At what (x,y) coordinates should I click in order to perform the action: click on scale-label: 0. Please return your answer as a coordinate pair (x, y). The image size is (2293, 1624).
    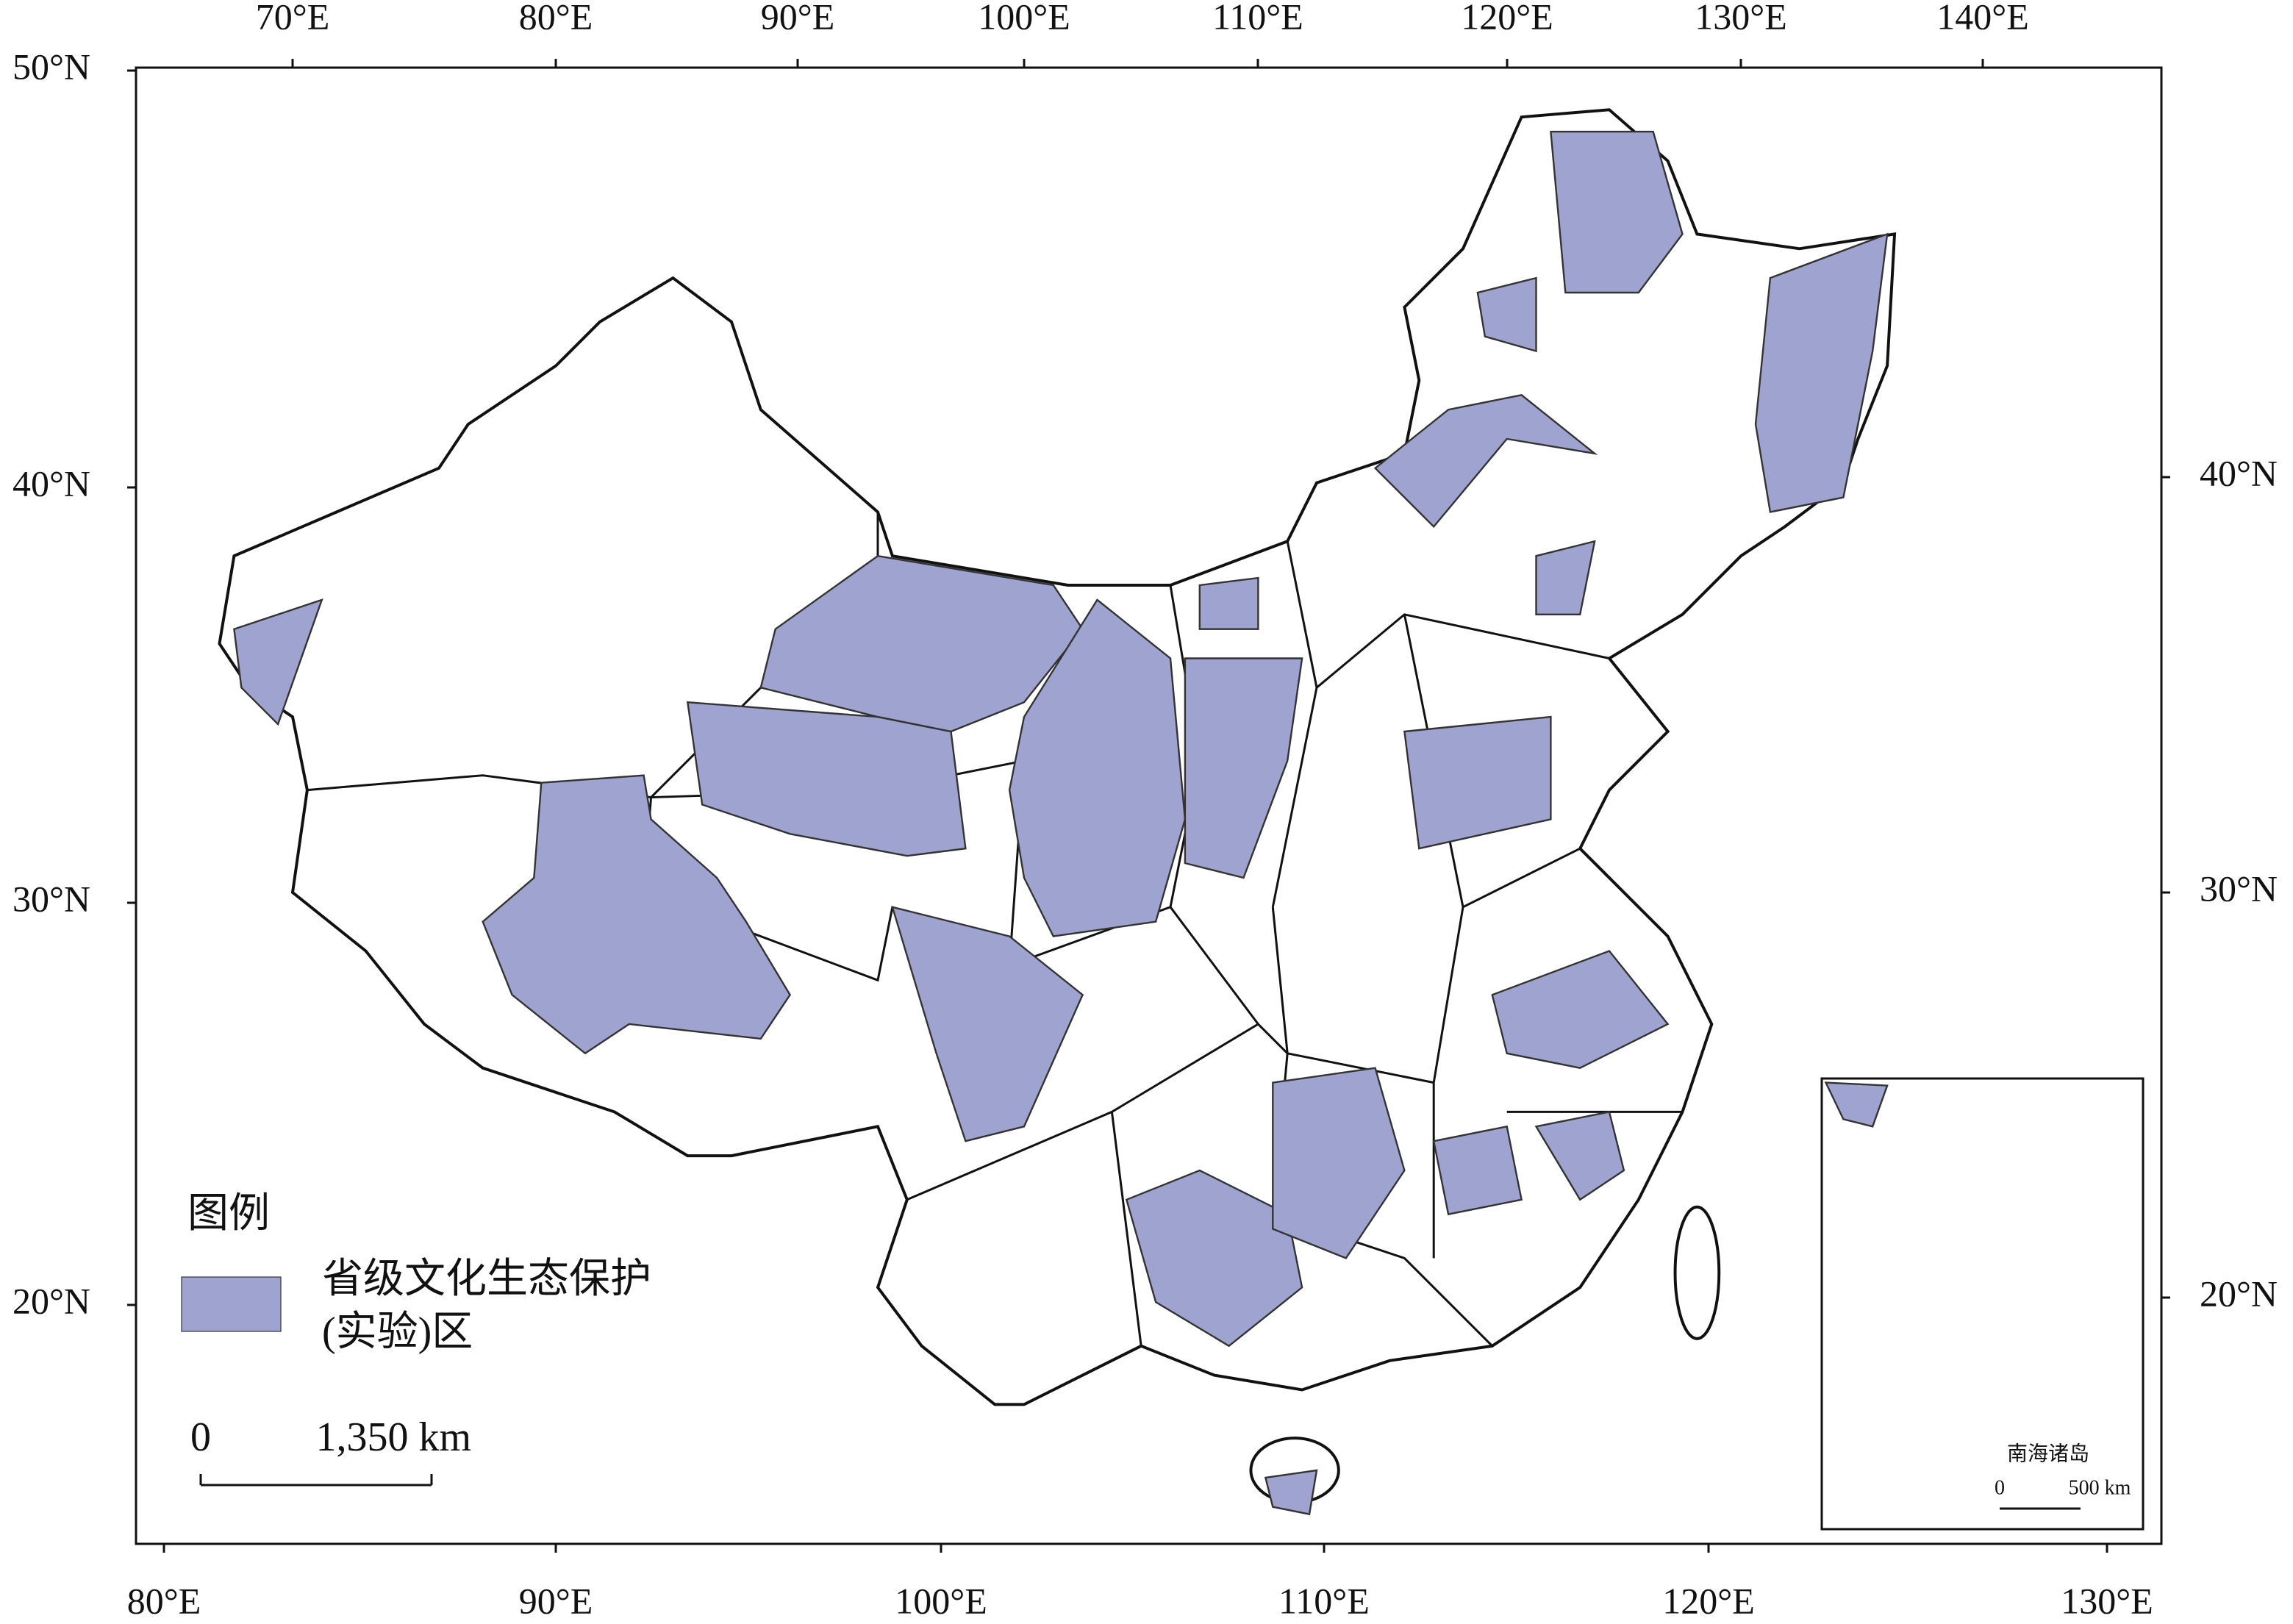
    Looking at the image, I should click on (201, 1437).